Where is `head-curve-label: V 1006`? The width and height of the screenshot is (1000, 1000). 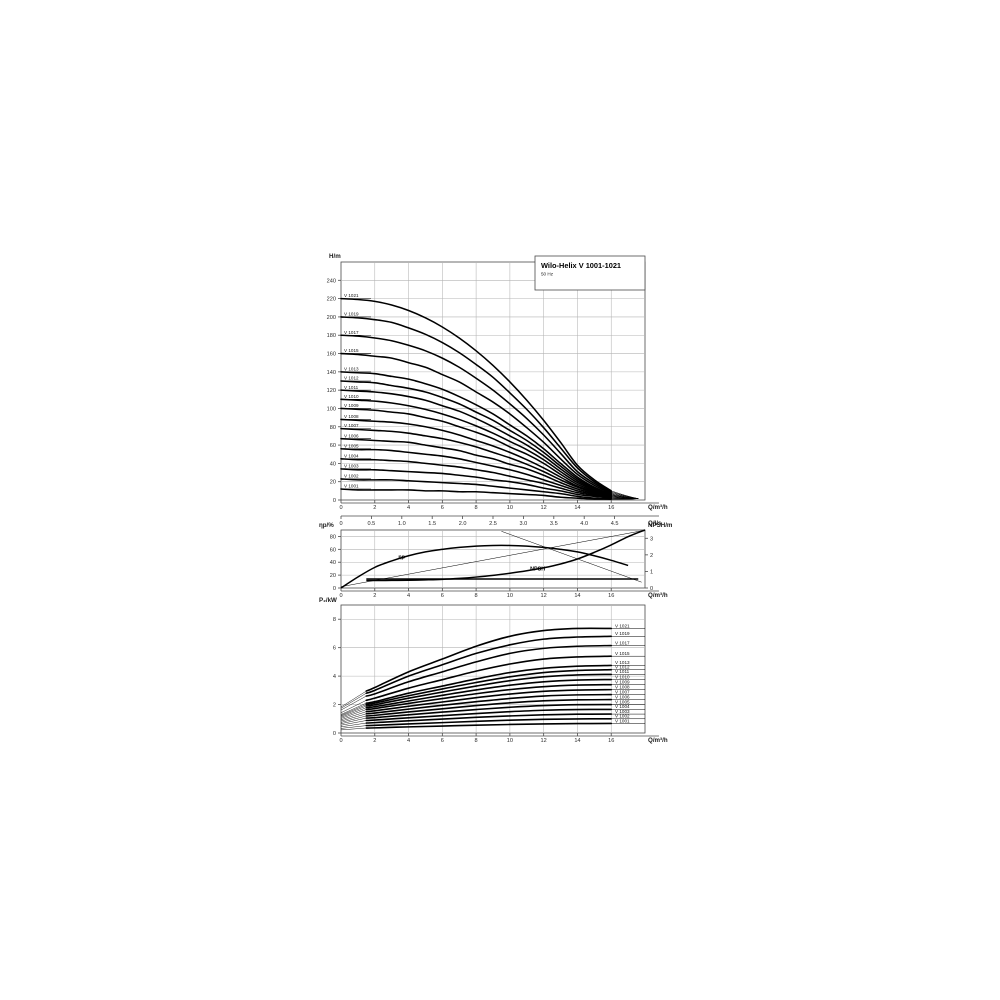 head-curve-label: V 1006 is located at coordinates (351, 435).